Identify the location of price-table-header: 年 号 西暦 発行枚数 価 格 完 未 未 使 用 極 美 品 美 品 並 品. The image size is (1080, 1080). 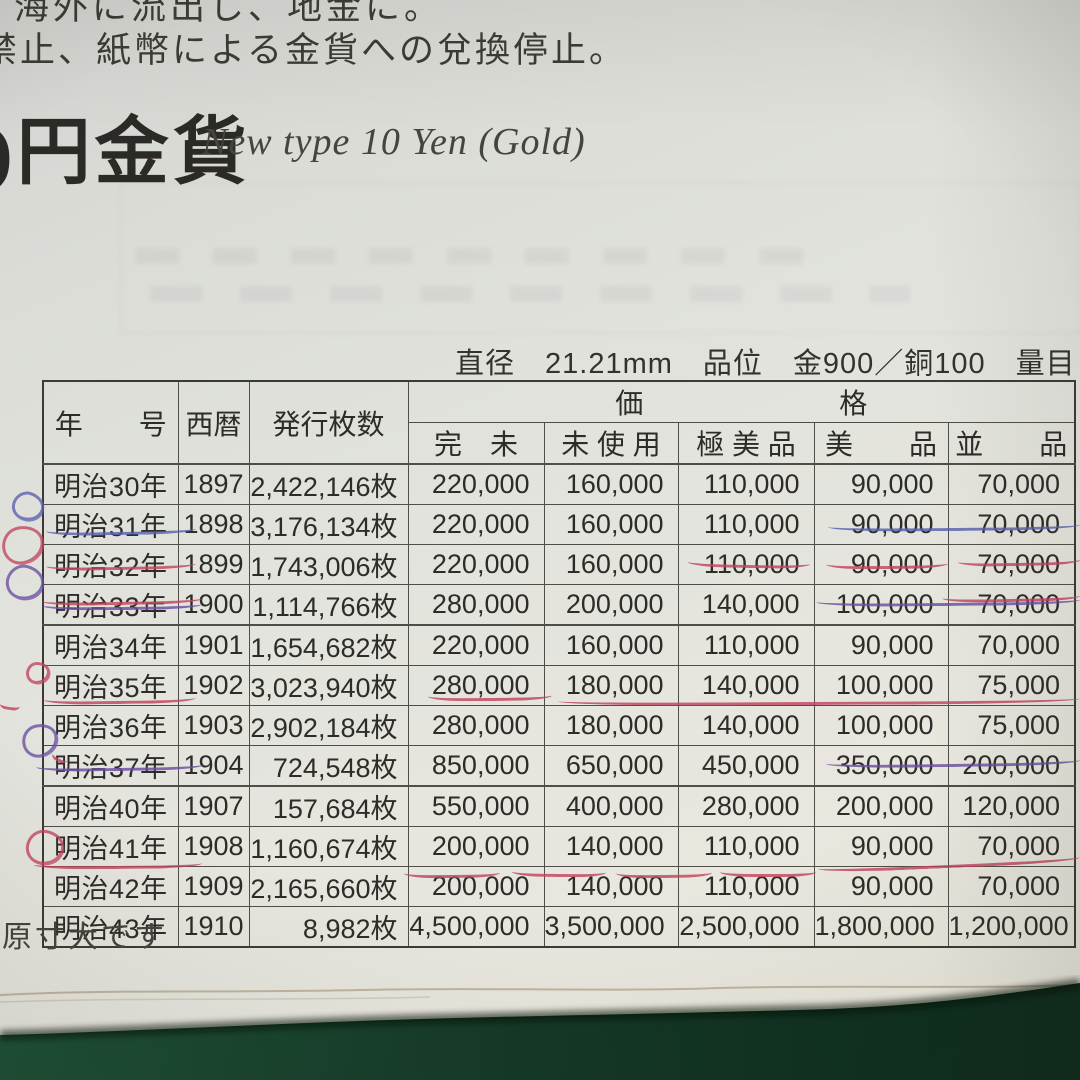
(559, 422).